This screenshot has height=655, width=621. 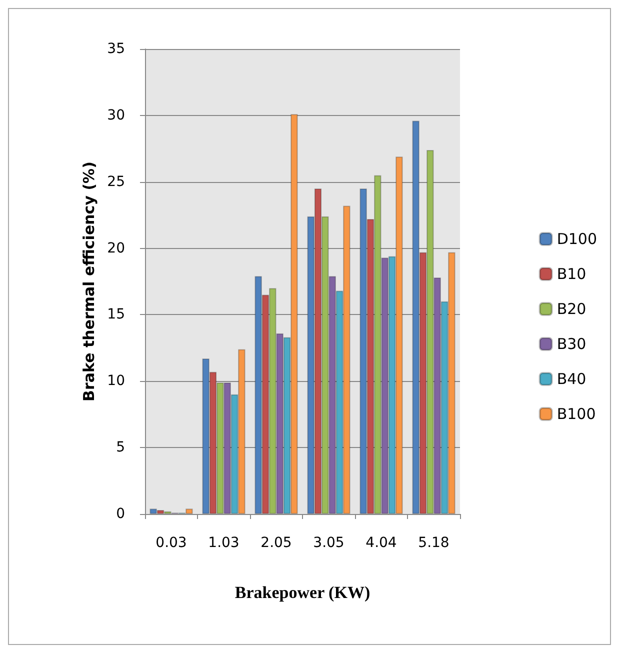 I want to click on legend-label: B100, so click(x=576, y=414).